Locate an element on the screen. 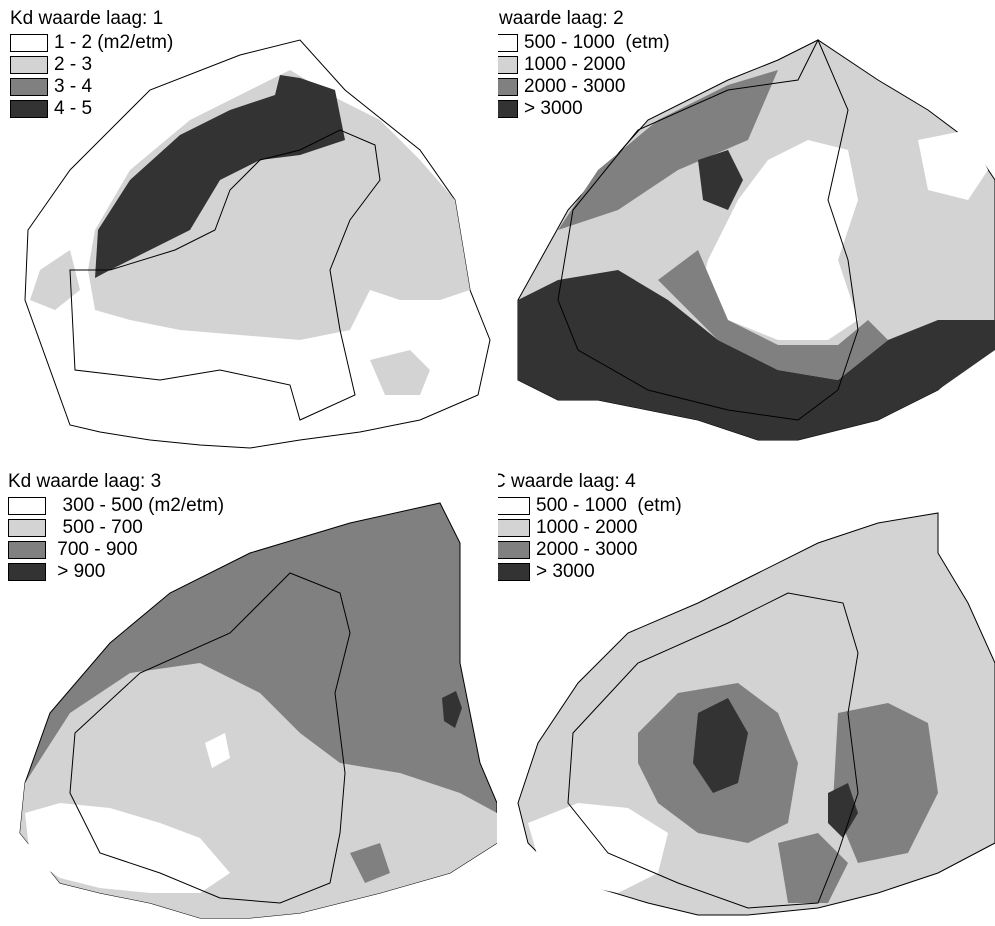  legend-item: 3 - 4 is located at coordinates (91, 87).